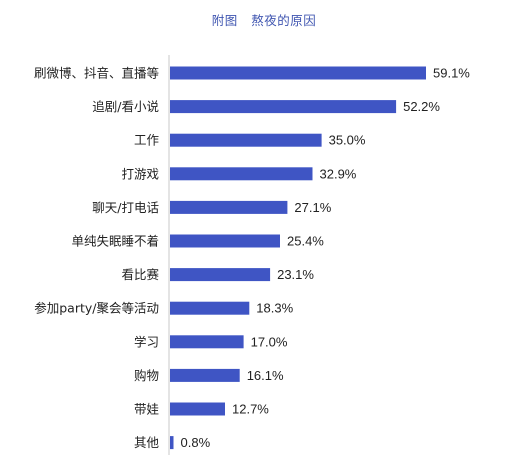 The height and width of the screenshot is (473, 528). Describe the element at coordinates (140, 274) in the screenshot. I see `category-label-6: 看比赛` at that location.